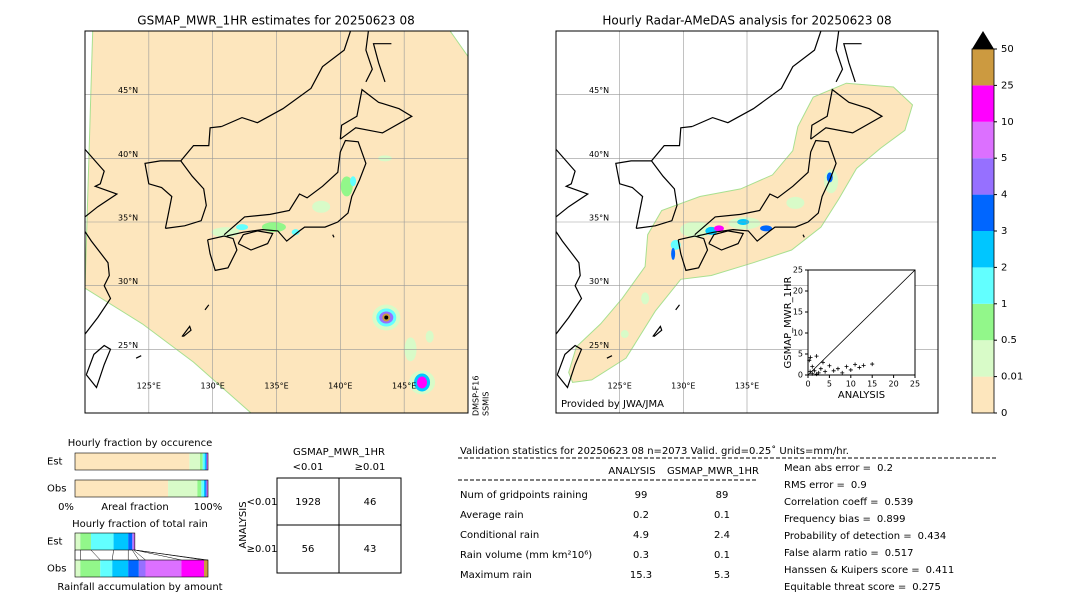 This screenshot has height=612, width=1080. What do you see at coordinates (134, 507) in the screenshot?
I see `x-label: Areal fraction` at bounding box center [134, 507].